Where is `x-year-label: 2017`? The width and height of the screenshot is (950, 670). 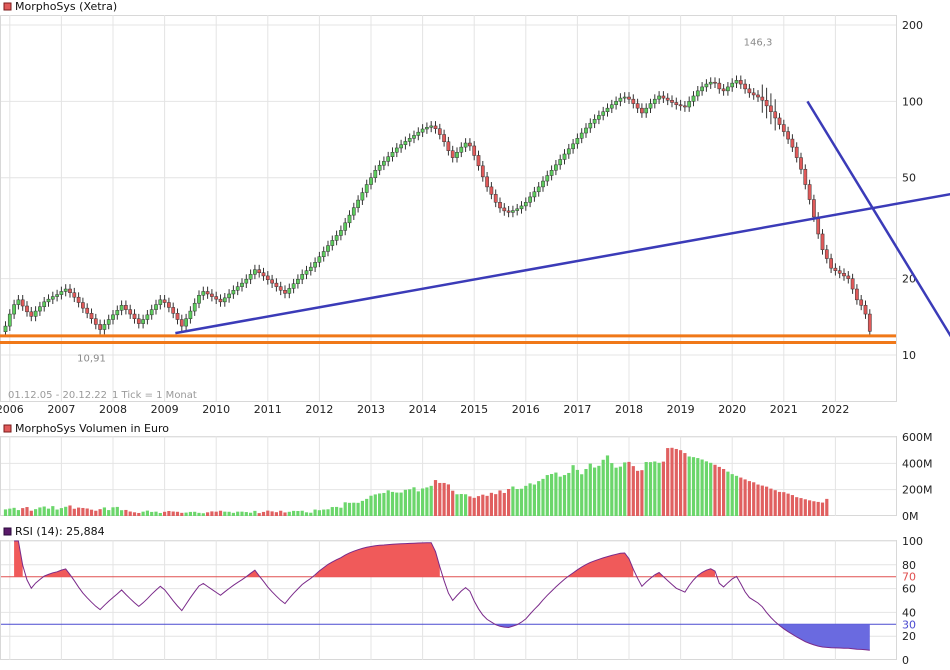 x-year-label: 2017 is located at coordinates (577, 409).